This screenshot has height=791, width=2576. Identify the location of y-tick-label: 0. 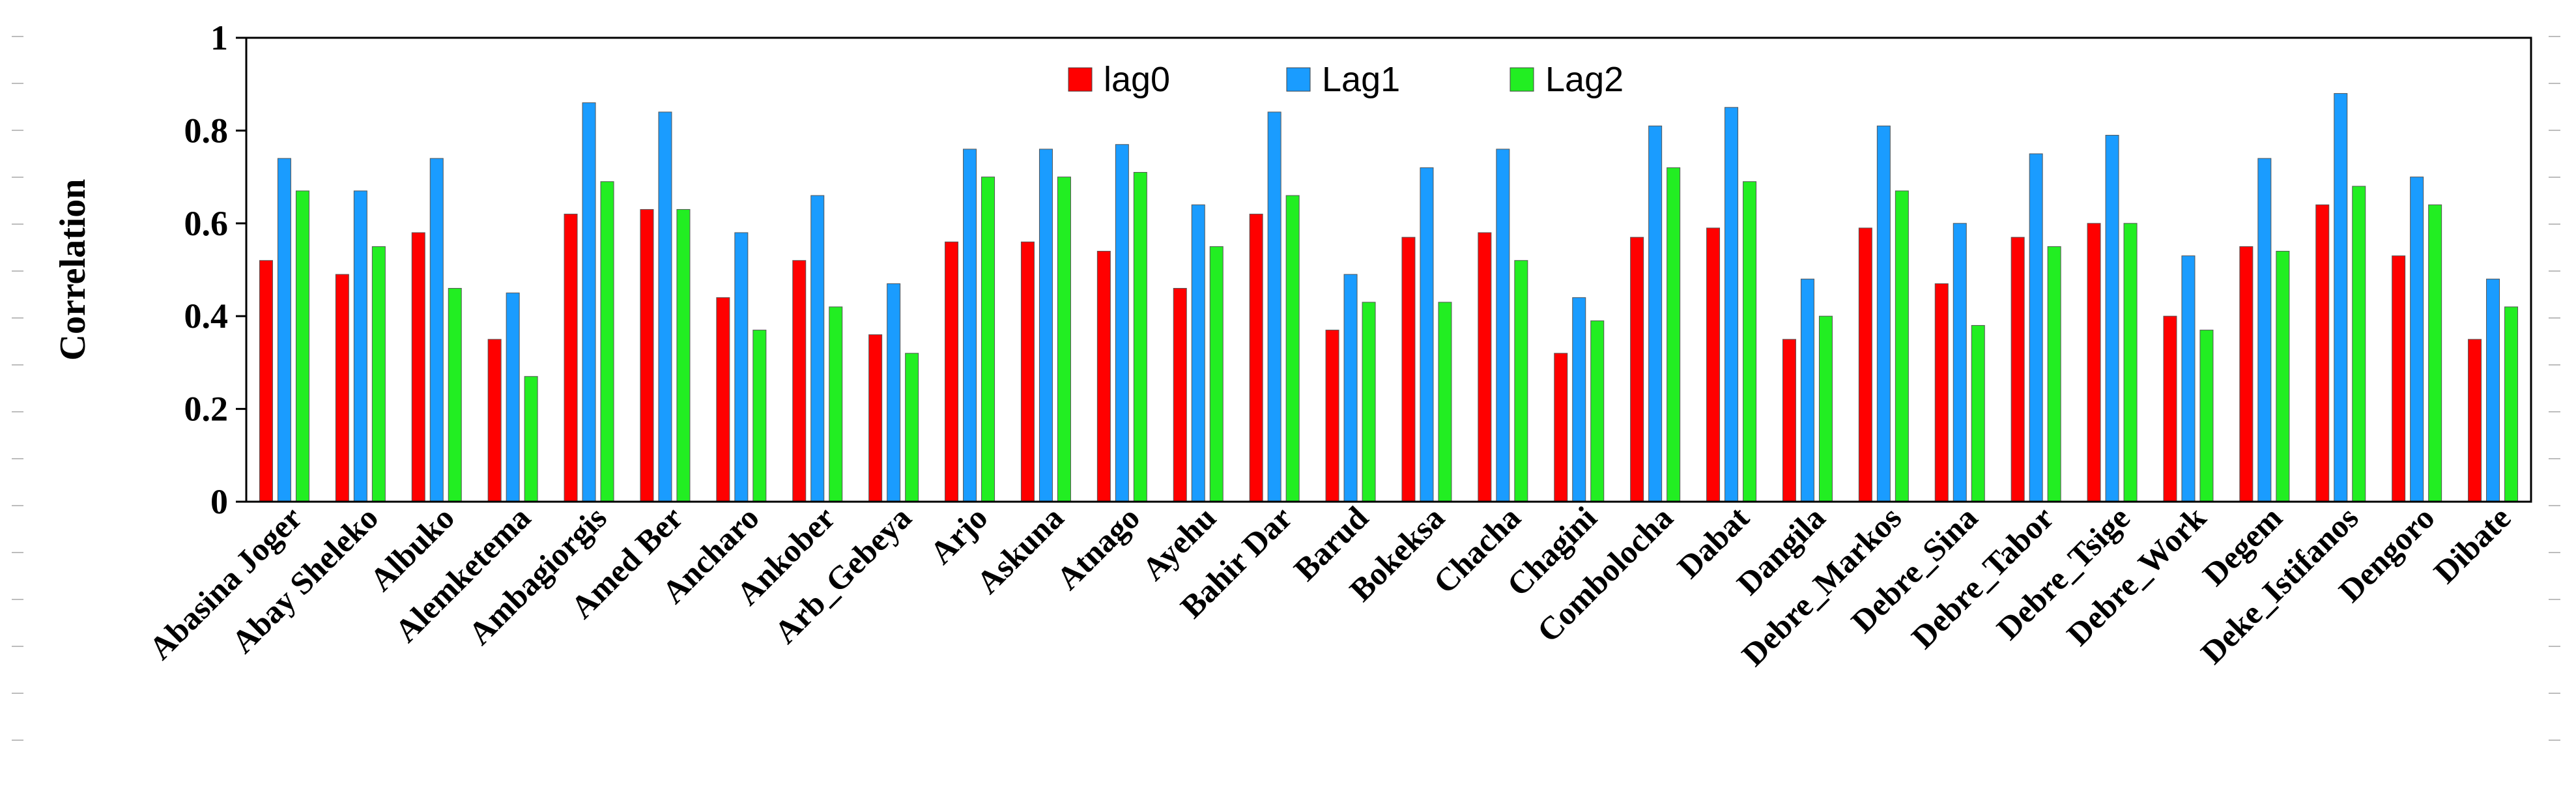
(219, 501).